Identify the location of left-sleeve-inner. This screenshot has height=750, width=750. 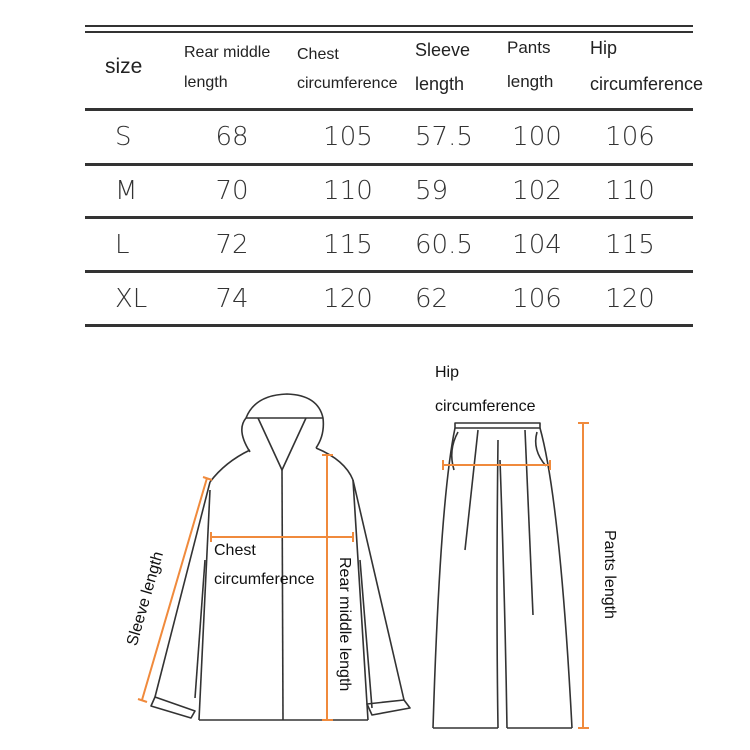
(200, 629).